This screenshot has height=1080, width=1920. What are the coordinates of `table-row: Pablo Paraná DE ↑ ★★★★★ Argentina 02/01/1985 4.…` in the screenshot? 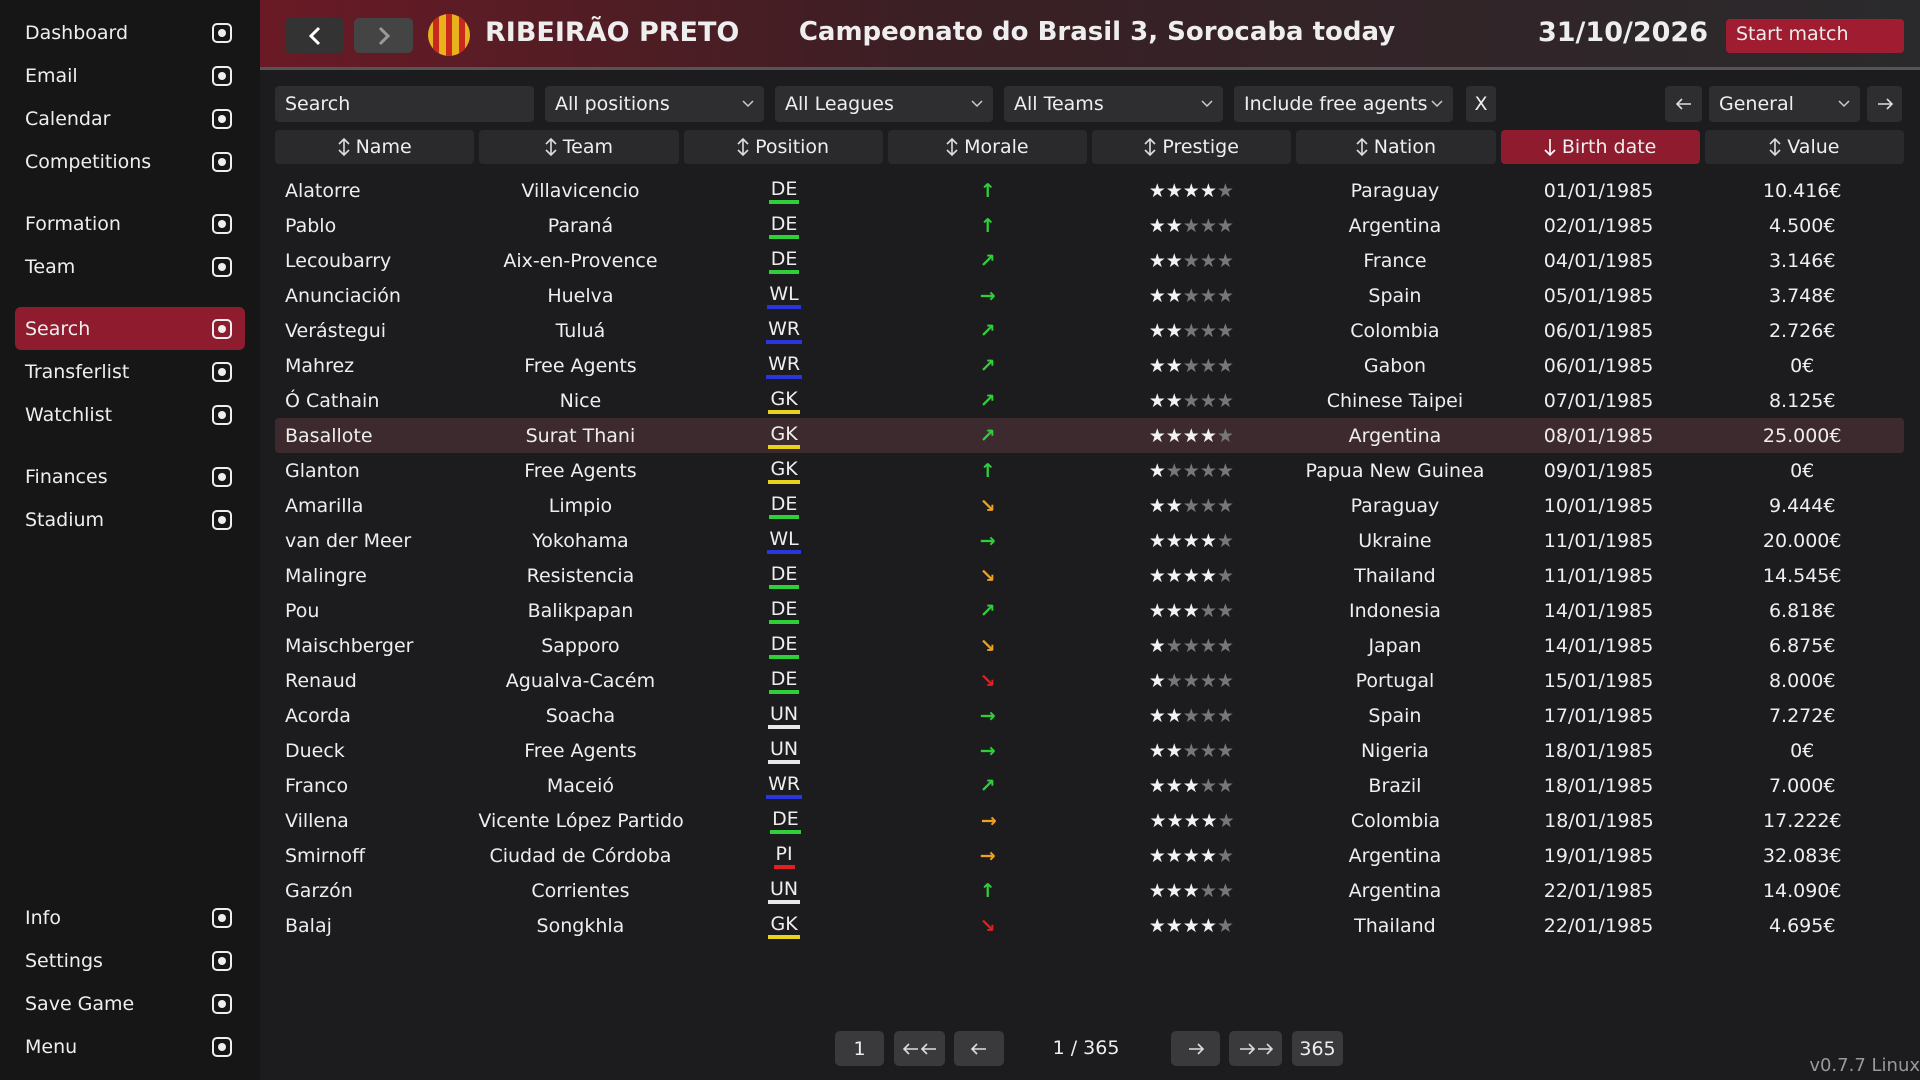 It's located at (1089, 225).